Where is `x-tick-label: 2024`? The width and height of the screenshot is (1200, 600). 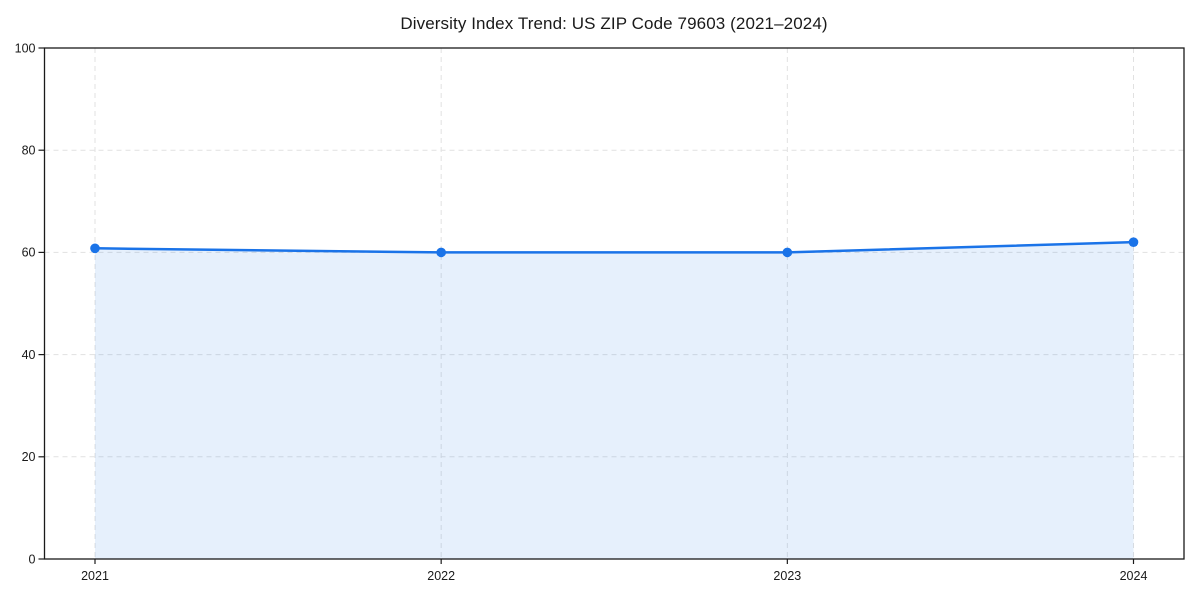
x-tick-label: 2024 is located at coordinates (1134, 576).